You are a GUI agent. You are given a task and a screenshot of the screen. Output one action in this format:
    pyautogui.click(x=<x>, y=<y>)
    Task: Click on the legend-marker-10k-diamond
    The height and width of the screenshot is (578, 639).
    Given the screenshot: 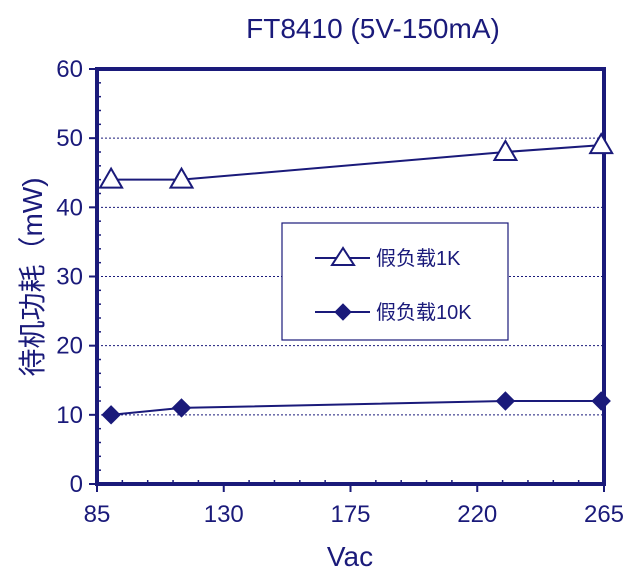 What is the action you would take?
    pyautogui.click(x=343, y=312)
    